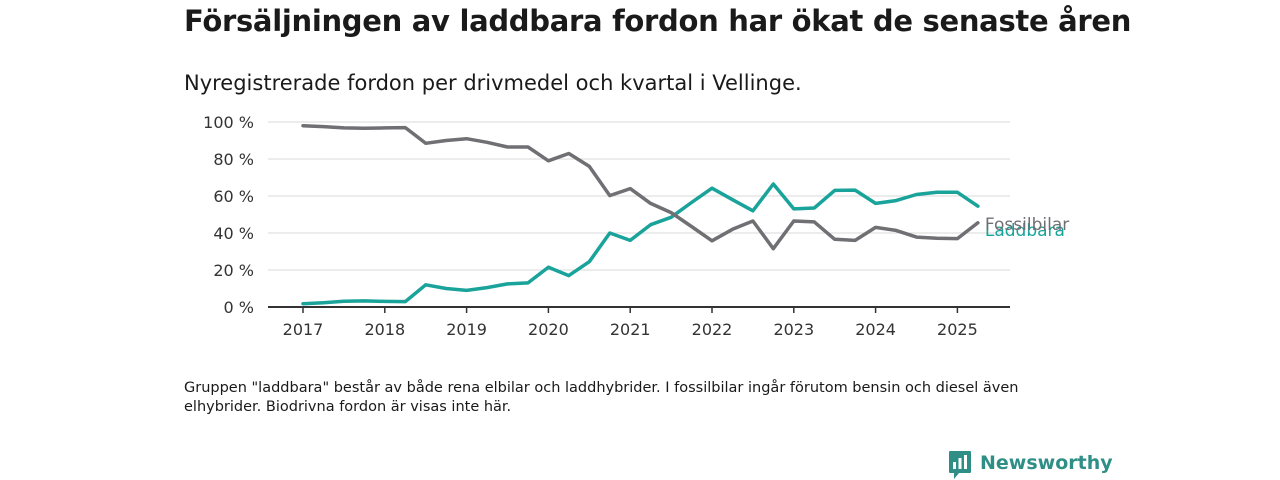  I want to click on y-tick-label: 0 %, so click(239, 307).